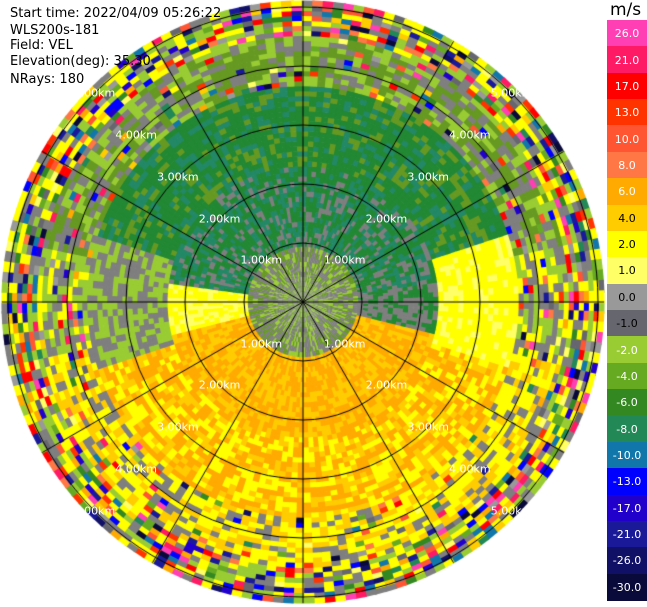 The height and width of the screenshot is (607, 647). I want to click on colorbar-tick-label: 10.0, so click(627, 139).